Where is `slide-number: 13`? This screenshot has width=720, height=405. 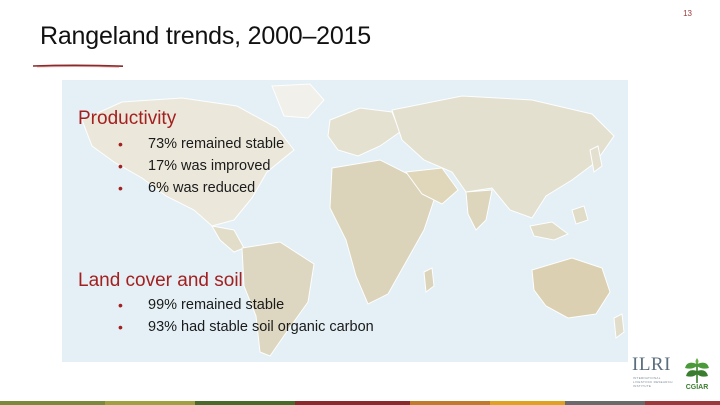 slide-number: 13 is located at coordinates (687, 13).